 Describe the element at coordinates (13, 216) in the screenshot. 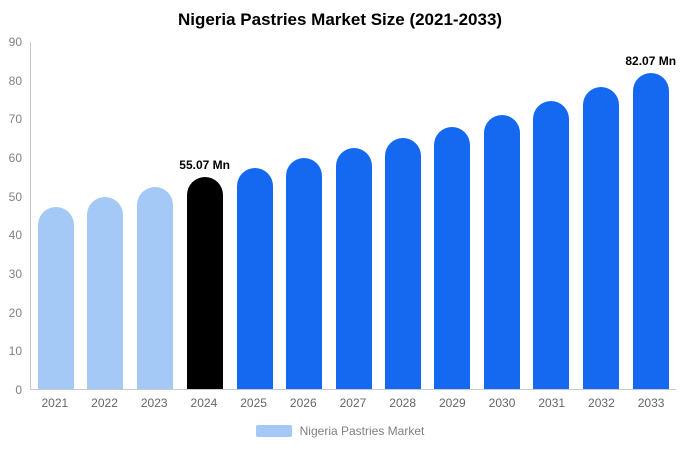

I see `y-axis: 0 10 20 30 40 50 60 70 80 90` at that location.